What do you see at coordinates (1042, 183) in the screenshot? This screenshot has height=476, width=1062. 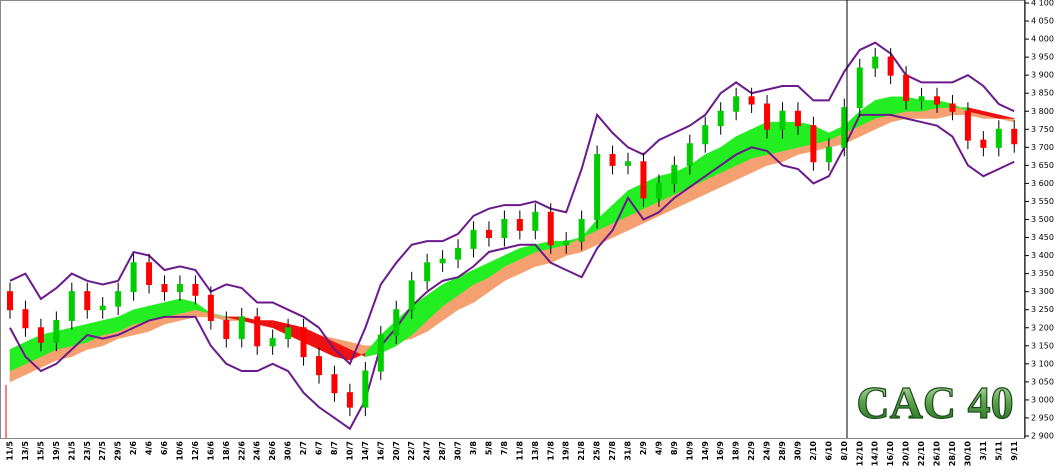 I see `y-tick-label: 3 600` at bounding box center [1042, 183].